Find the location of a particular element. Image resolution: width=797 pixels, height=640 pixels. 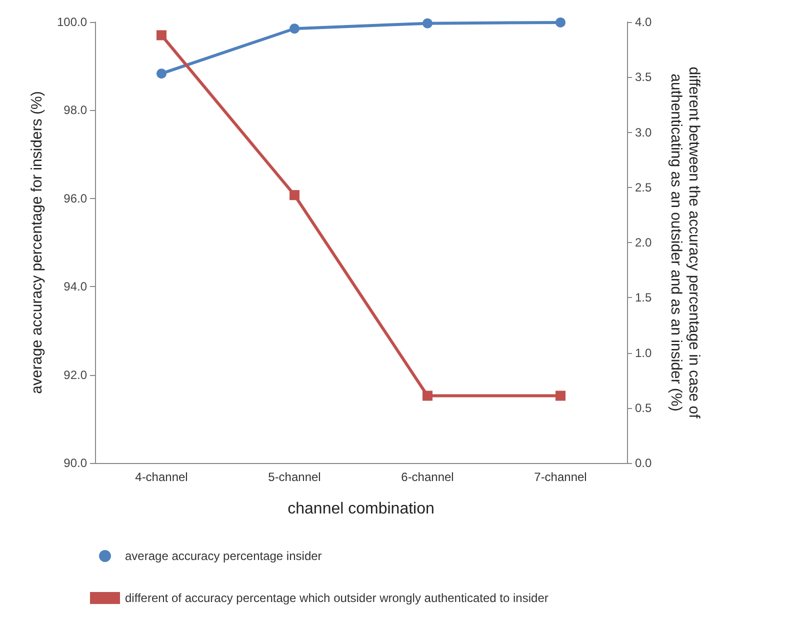

legend-label: average accuracy percentage insider is located at coordinates (223, 556).